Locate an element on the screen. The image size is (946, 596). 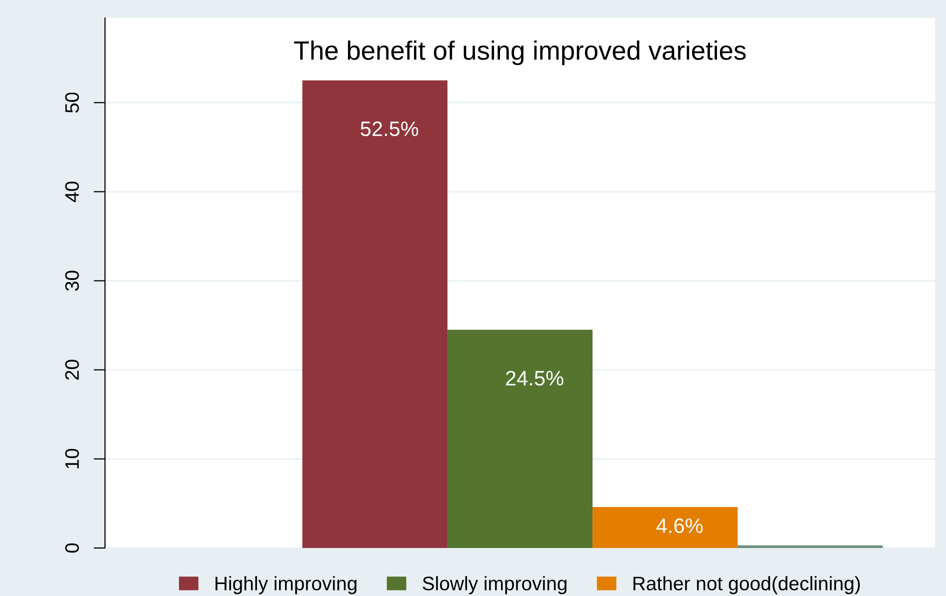
legend-label: Rather not good(declining) is located at coordinates (746, 585).